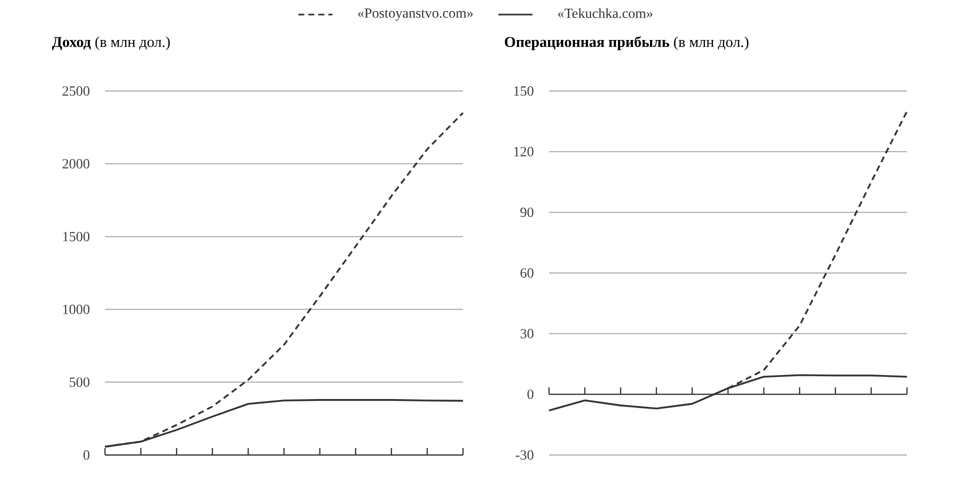  I want to click on y-tick-label: 120, so click(524, 151).